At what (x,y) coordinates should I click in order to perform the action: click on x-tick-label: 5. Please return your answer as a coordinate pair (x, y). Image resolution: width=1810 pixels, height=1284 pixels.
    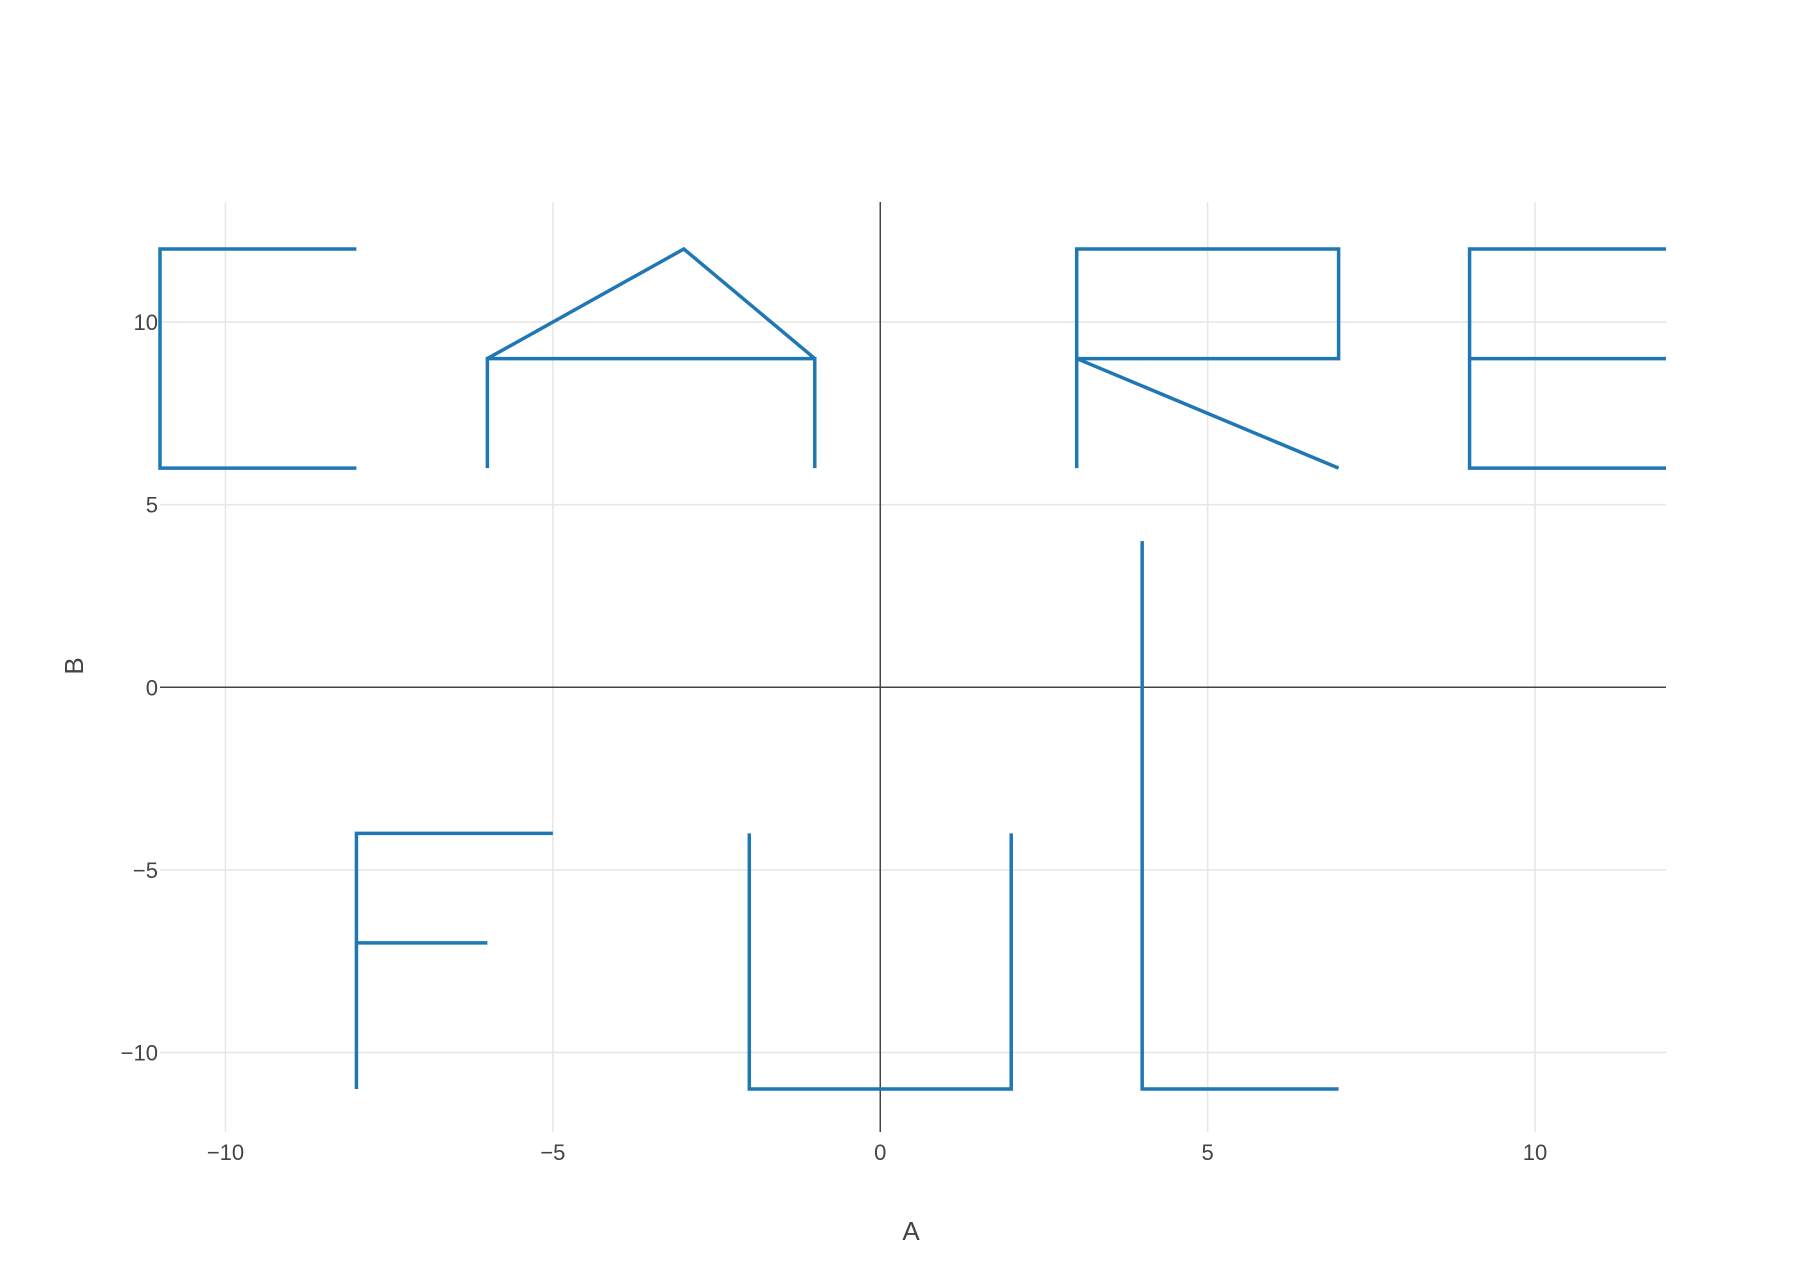
    Looking at the image, I should click on (1208, 1152).